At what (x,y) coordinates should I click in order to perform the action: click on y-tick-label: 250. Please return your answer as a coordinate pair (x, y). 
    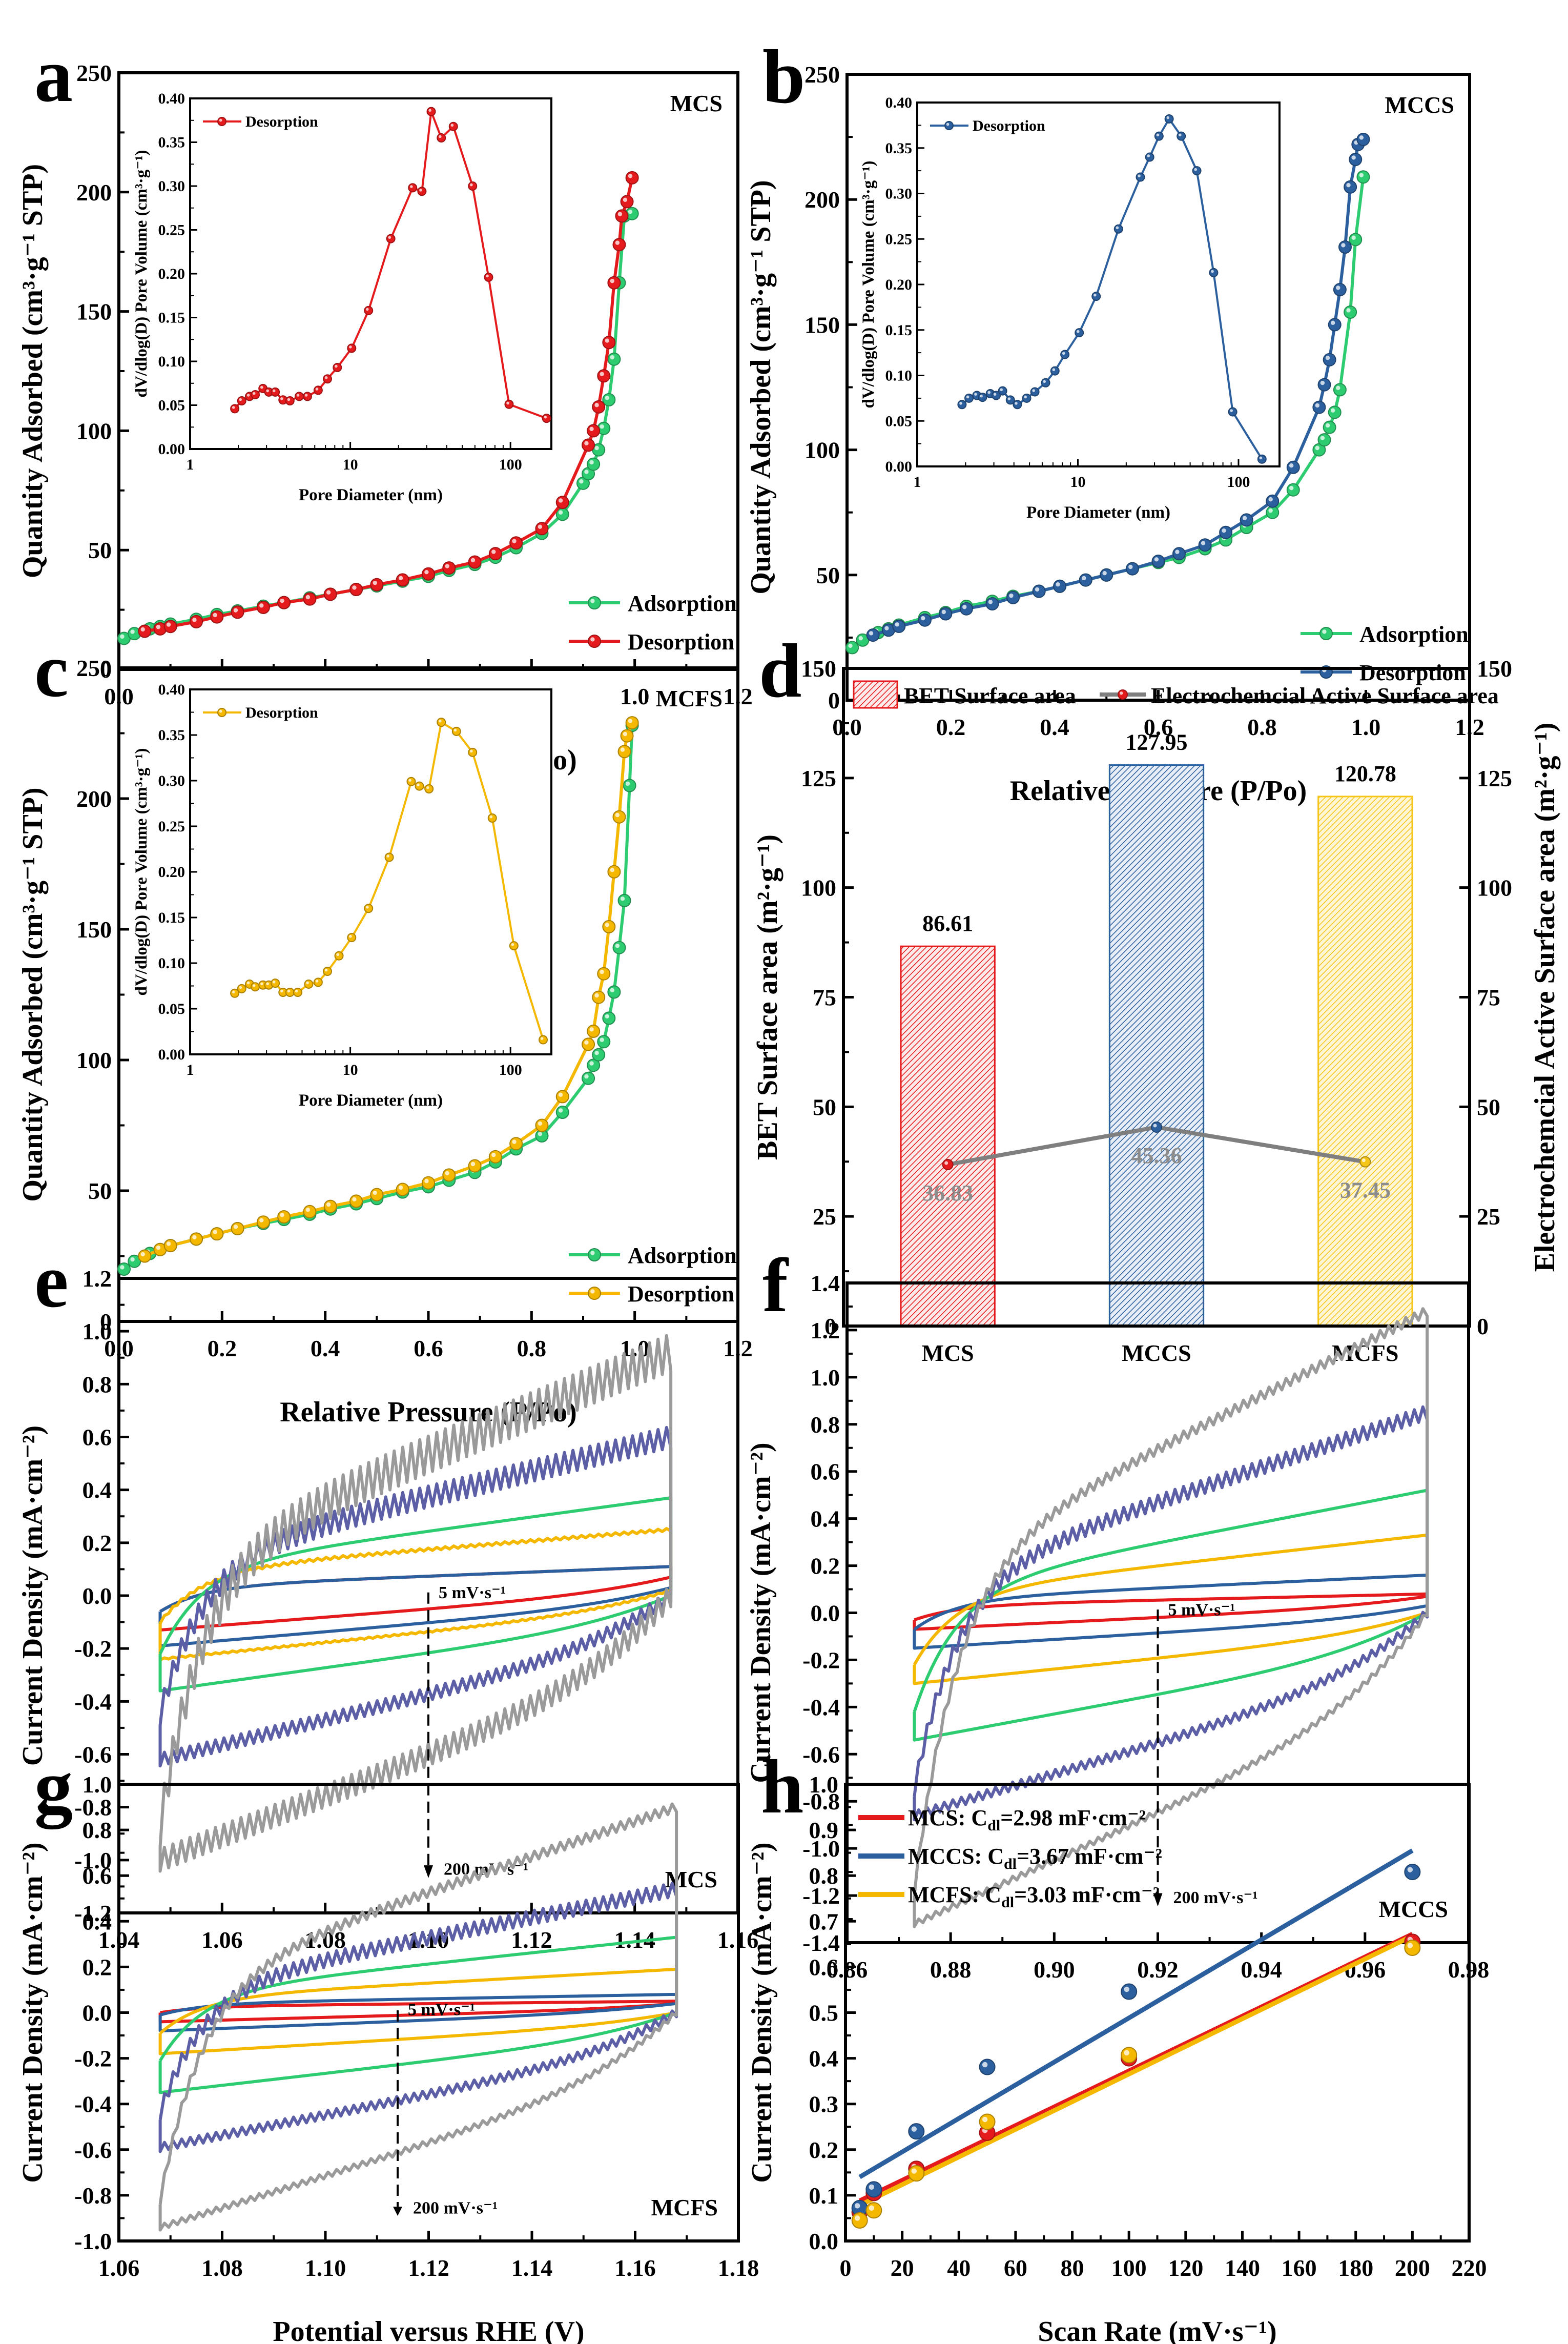
    Looking at the image, I should click on (94, 668).